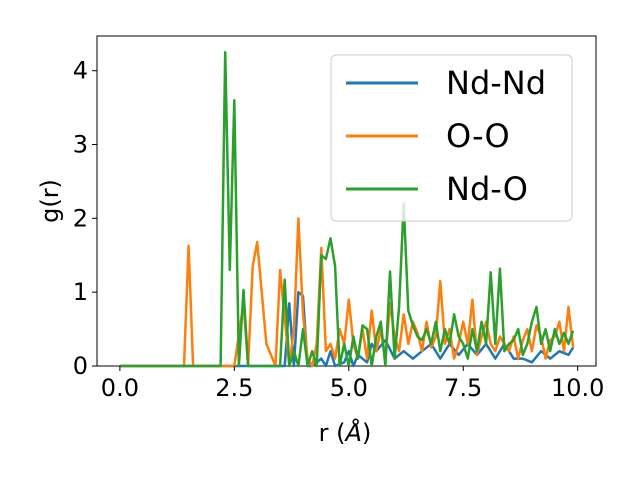  I want to click on x-tick-label: 10.0, so click(577, 388).